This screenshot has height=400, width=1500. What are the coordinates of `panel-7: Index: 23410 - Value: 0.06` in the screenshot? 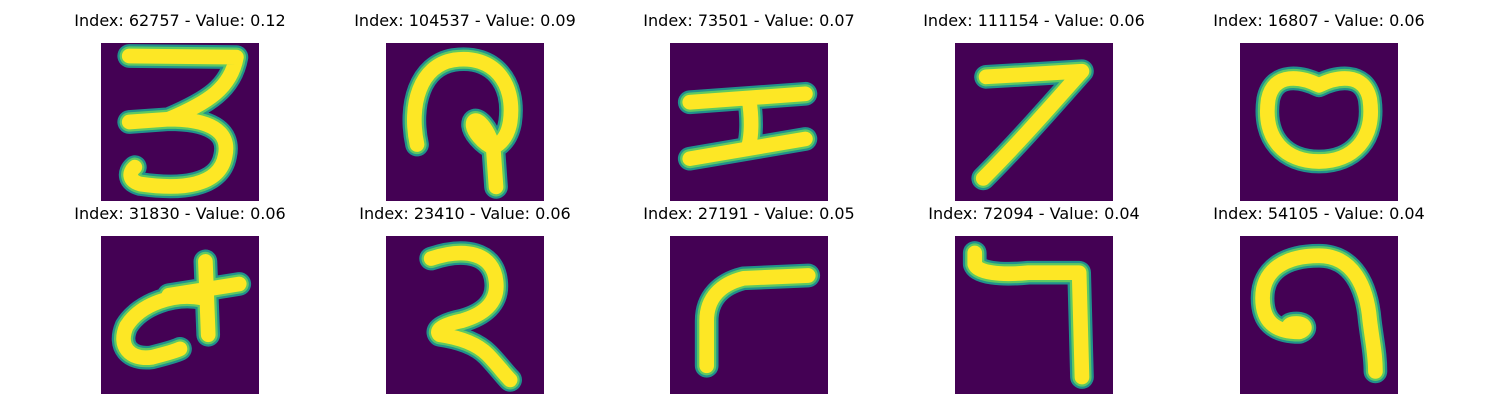 It's located at (465, 298).